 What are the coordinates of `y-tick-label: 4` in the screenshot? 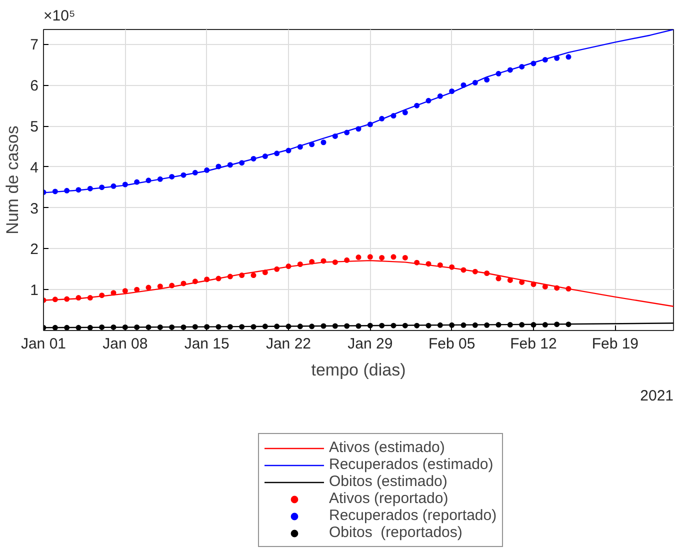 It's located at (34, 167).